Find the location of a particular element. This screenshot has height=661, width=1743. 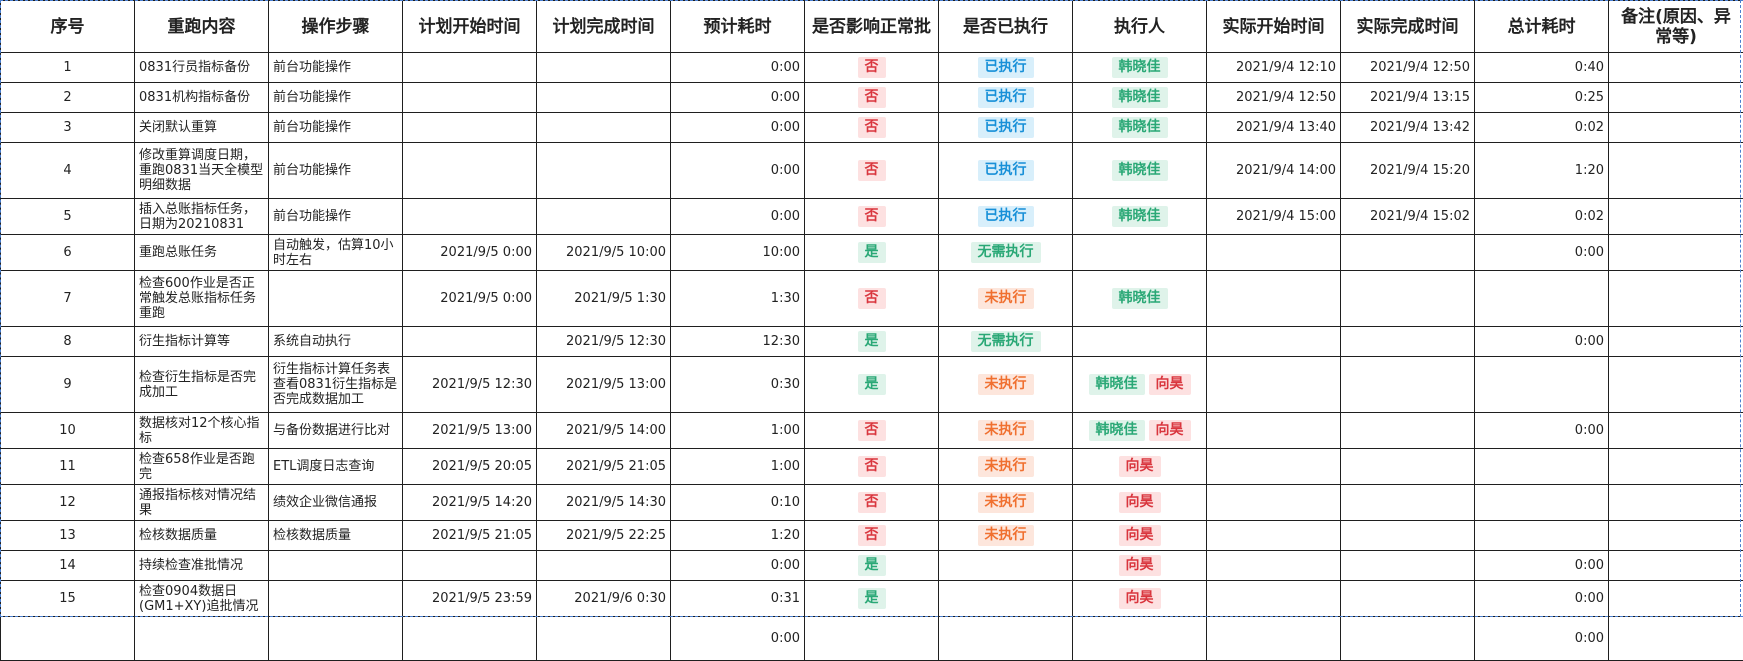

plan-end-cell: 2021/9/5 14:30 is located at coordinates (604, 503).